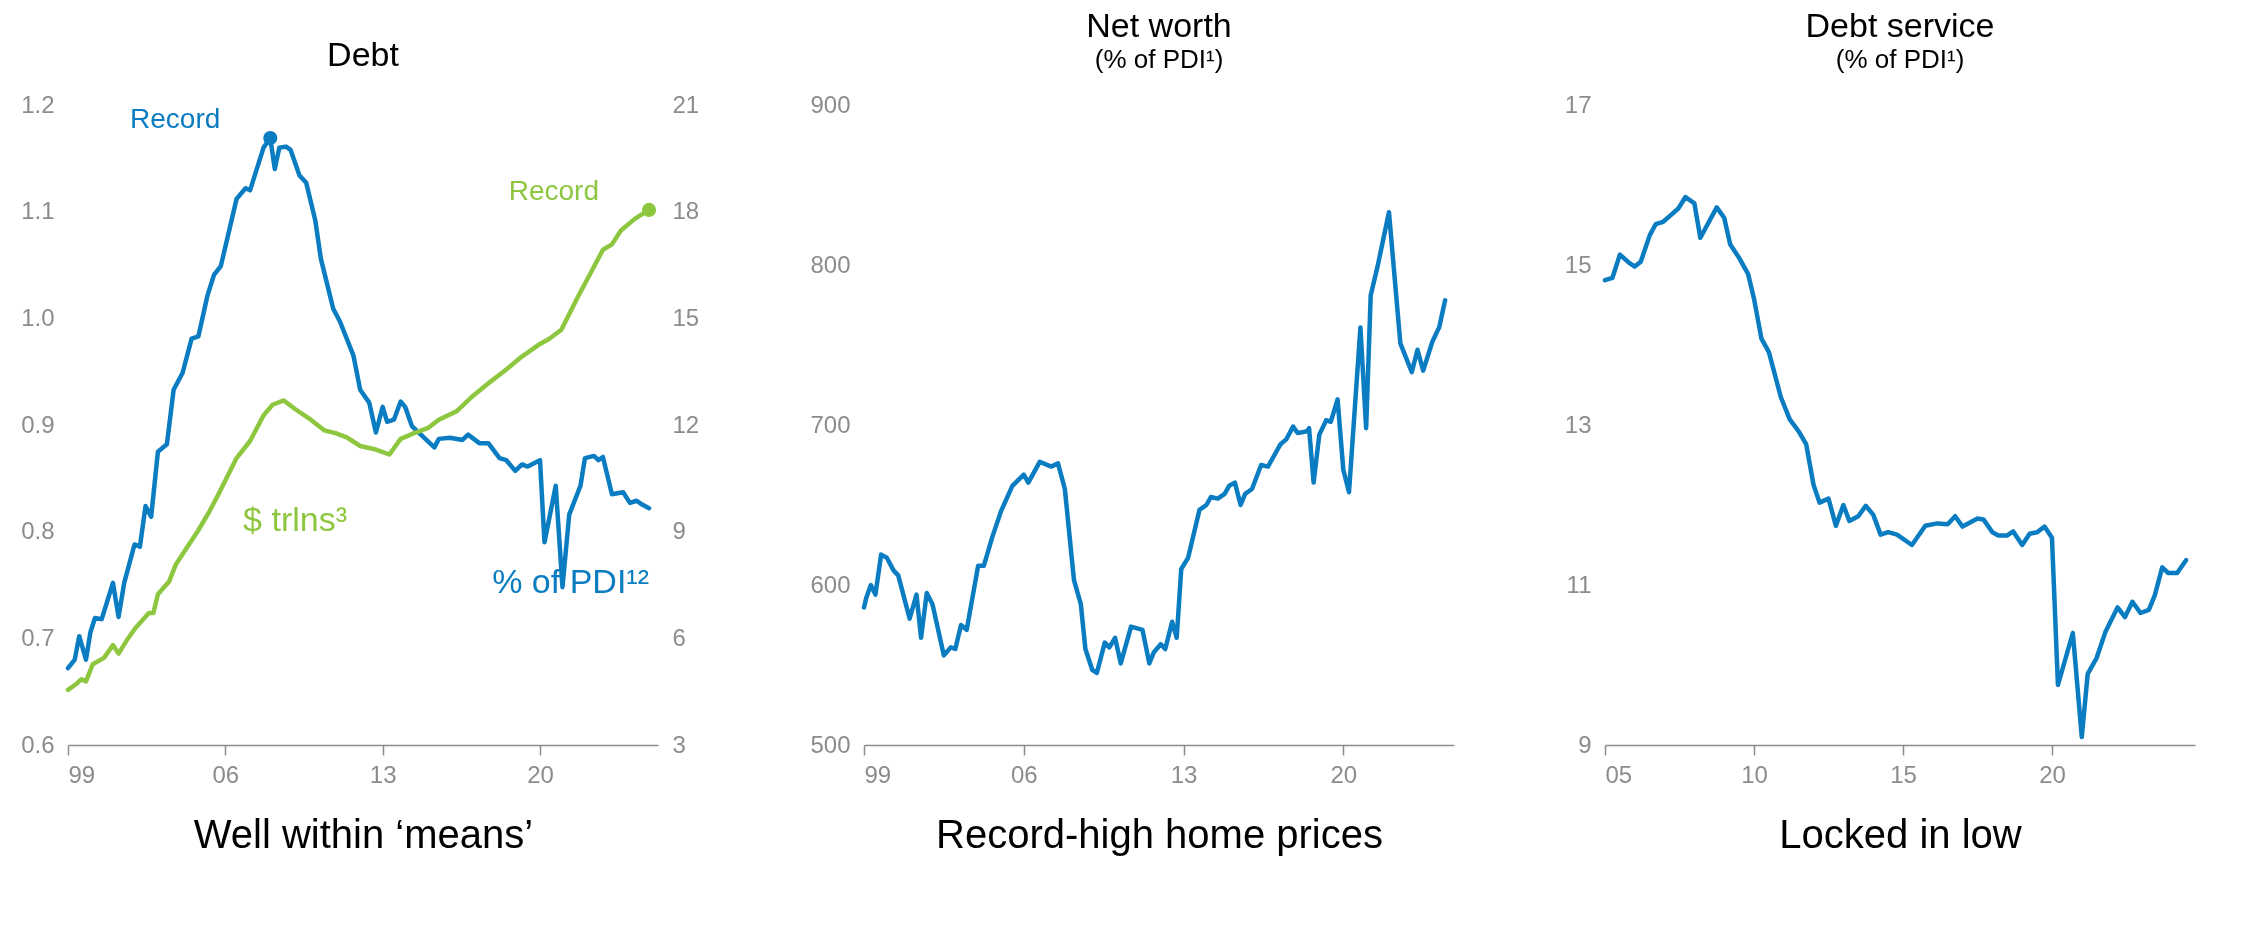 This screenshot has width=2260, height=938. Describe the element at coordinates (1579, 584) in the screenshot. I see `y-tick-label: 11` at that location.